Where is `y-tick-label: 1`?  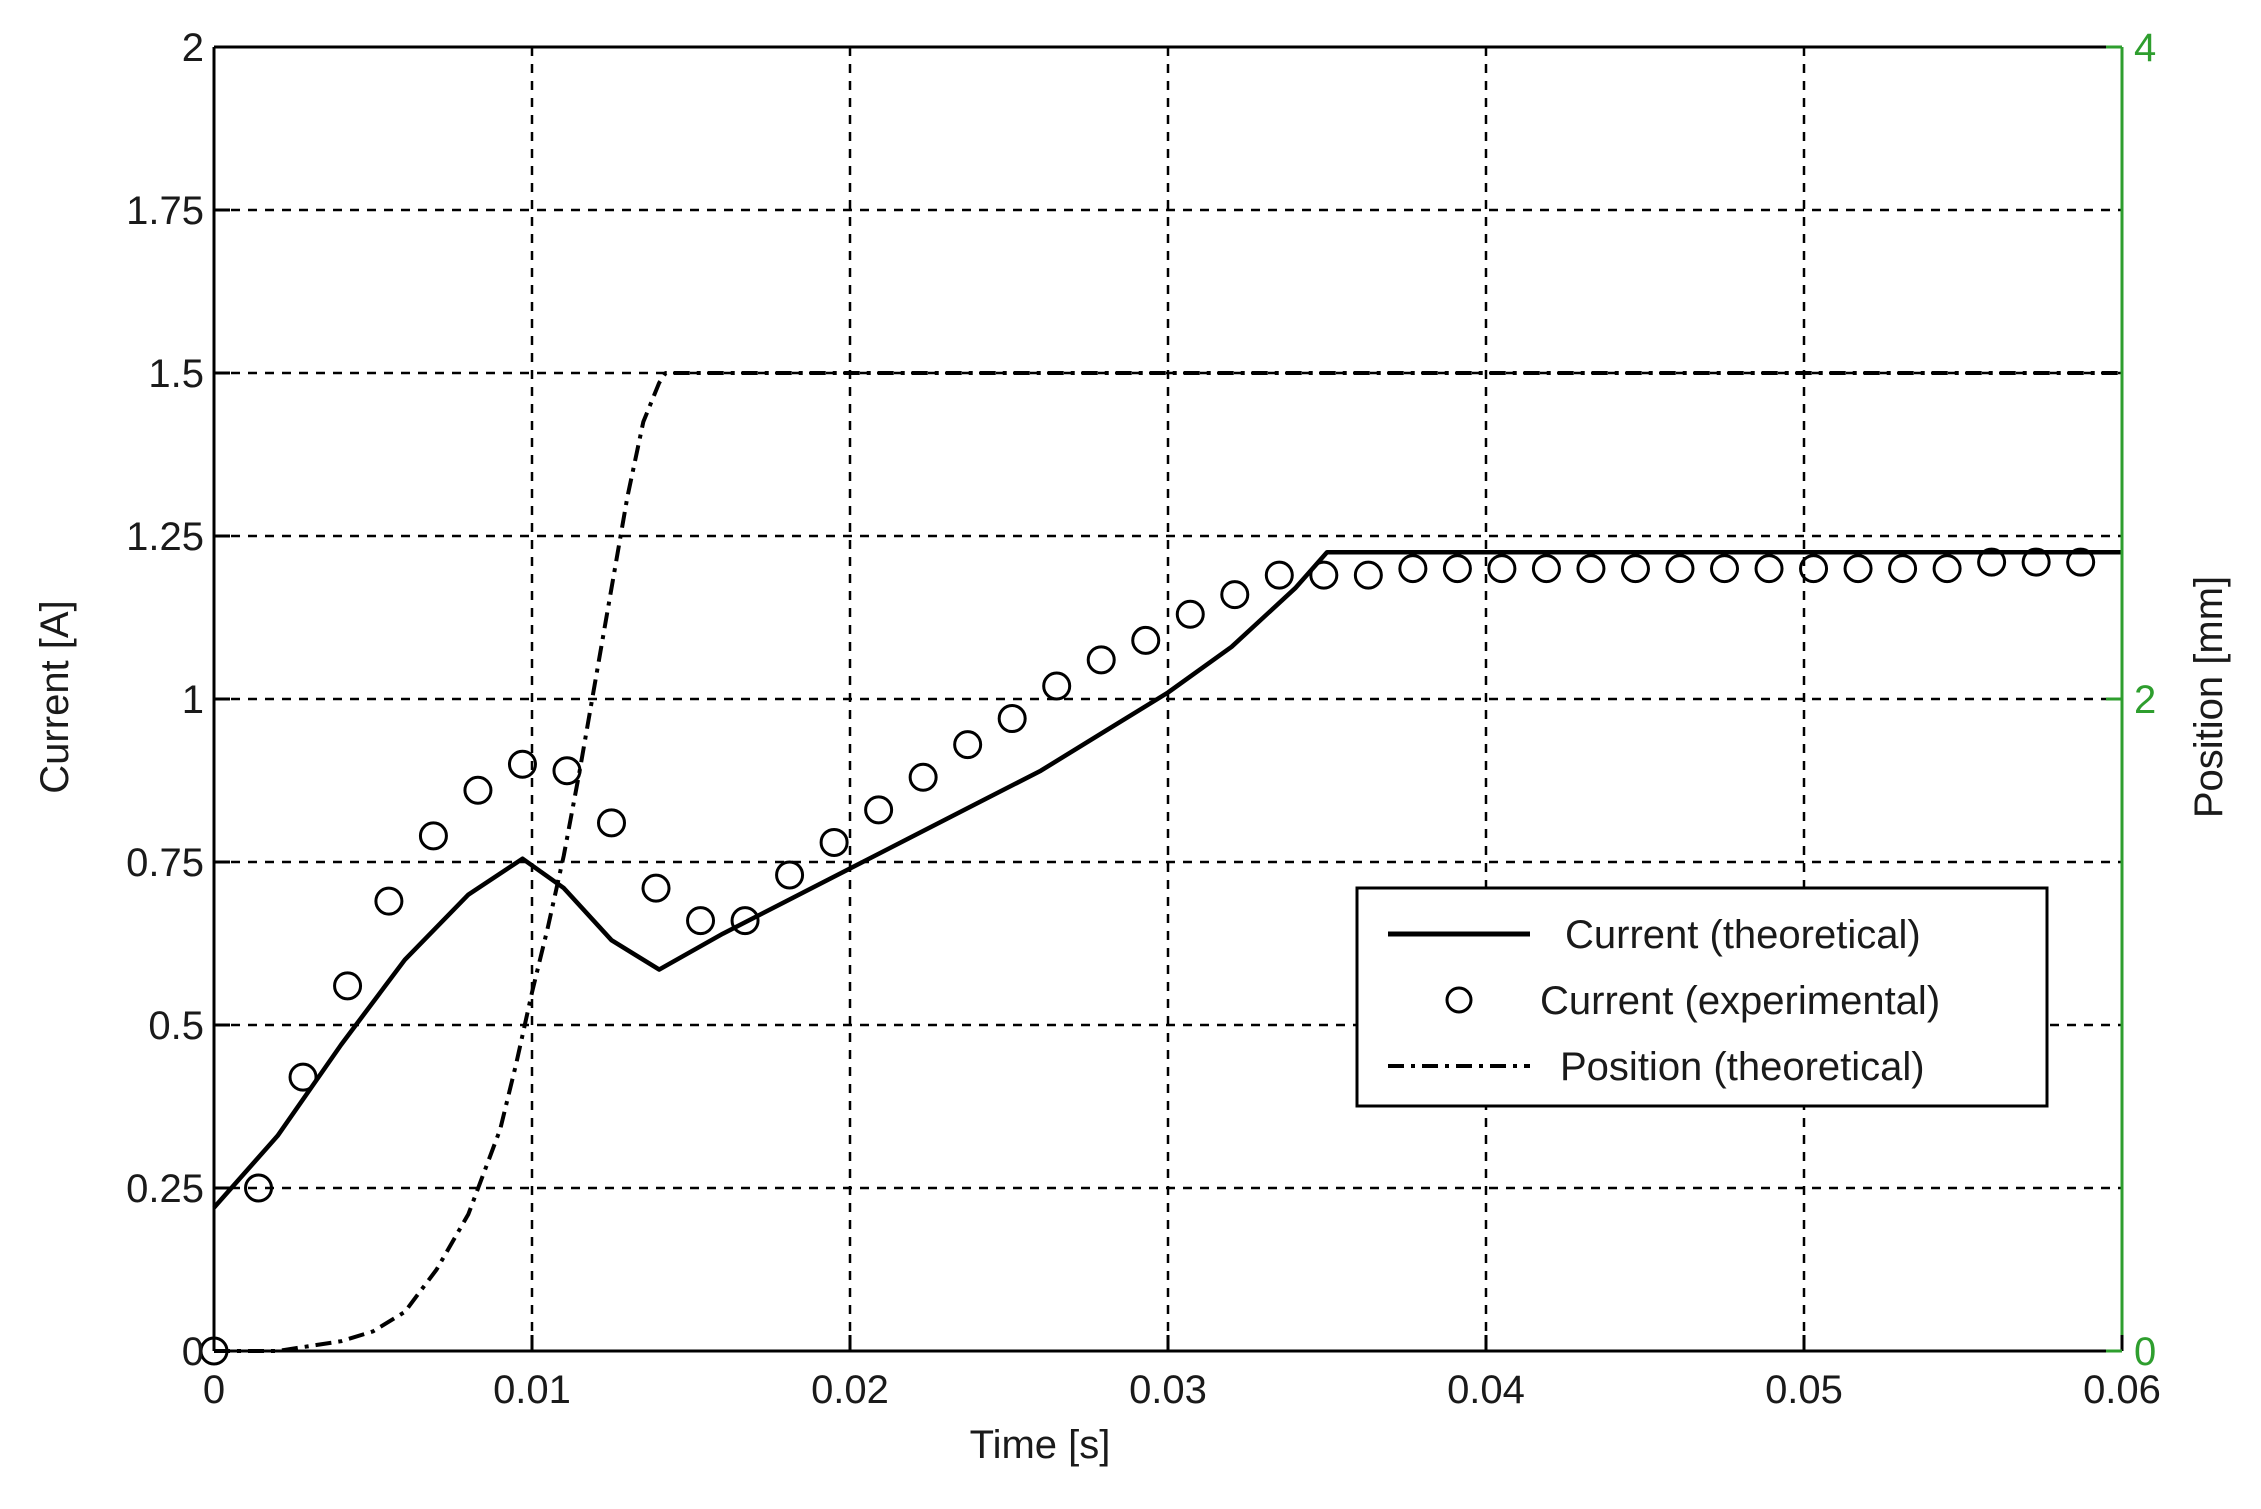
y-tick-label: 1 is located at coordinates (193, 700).